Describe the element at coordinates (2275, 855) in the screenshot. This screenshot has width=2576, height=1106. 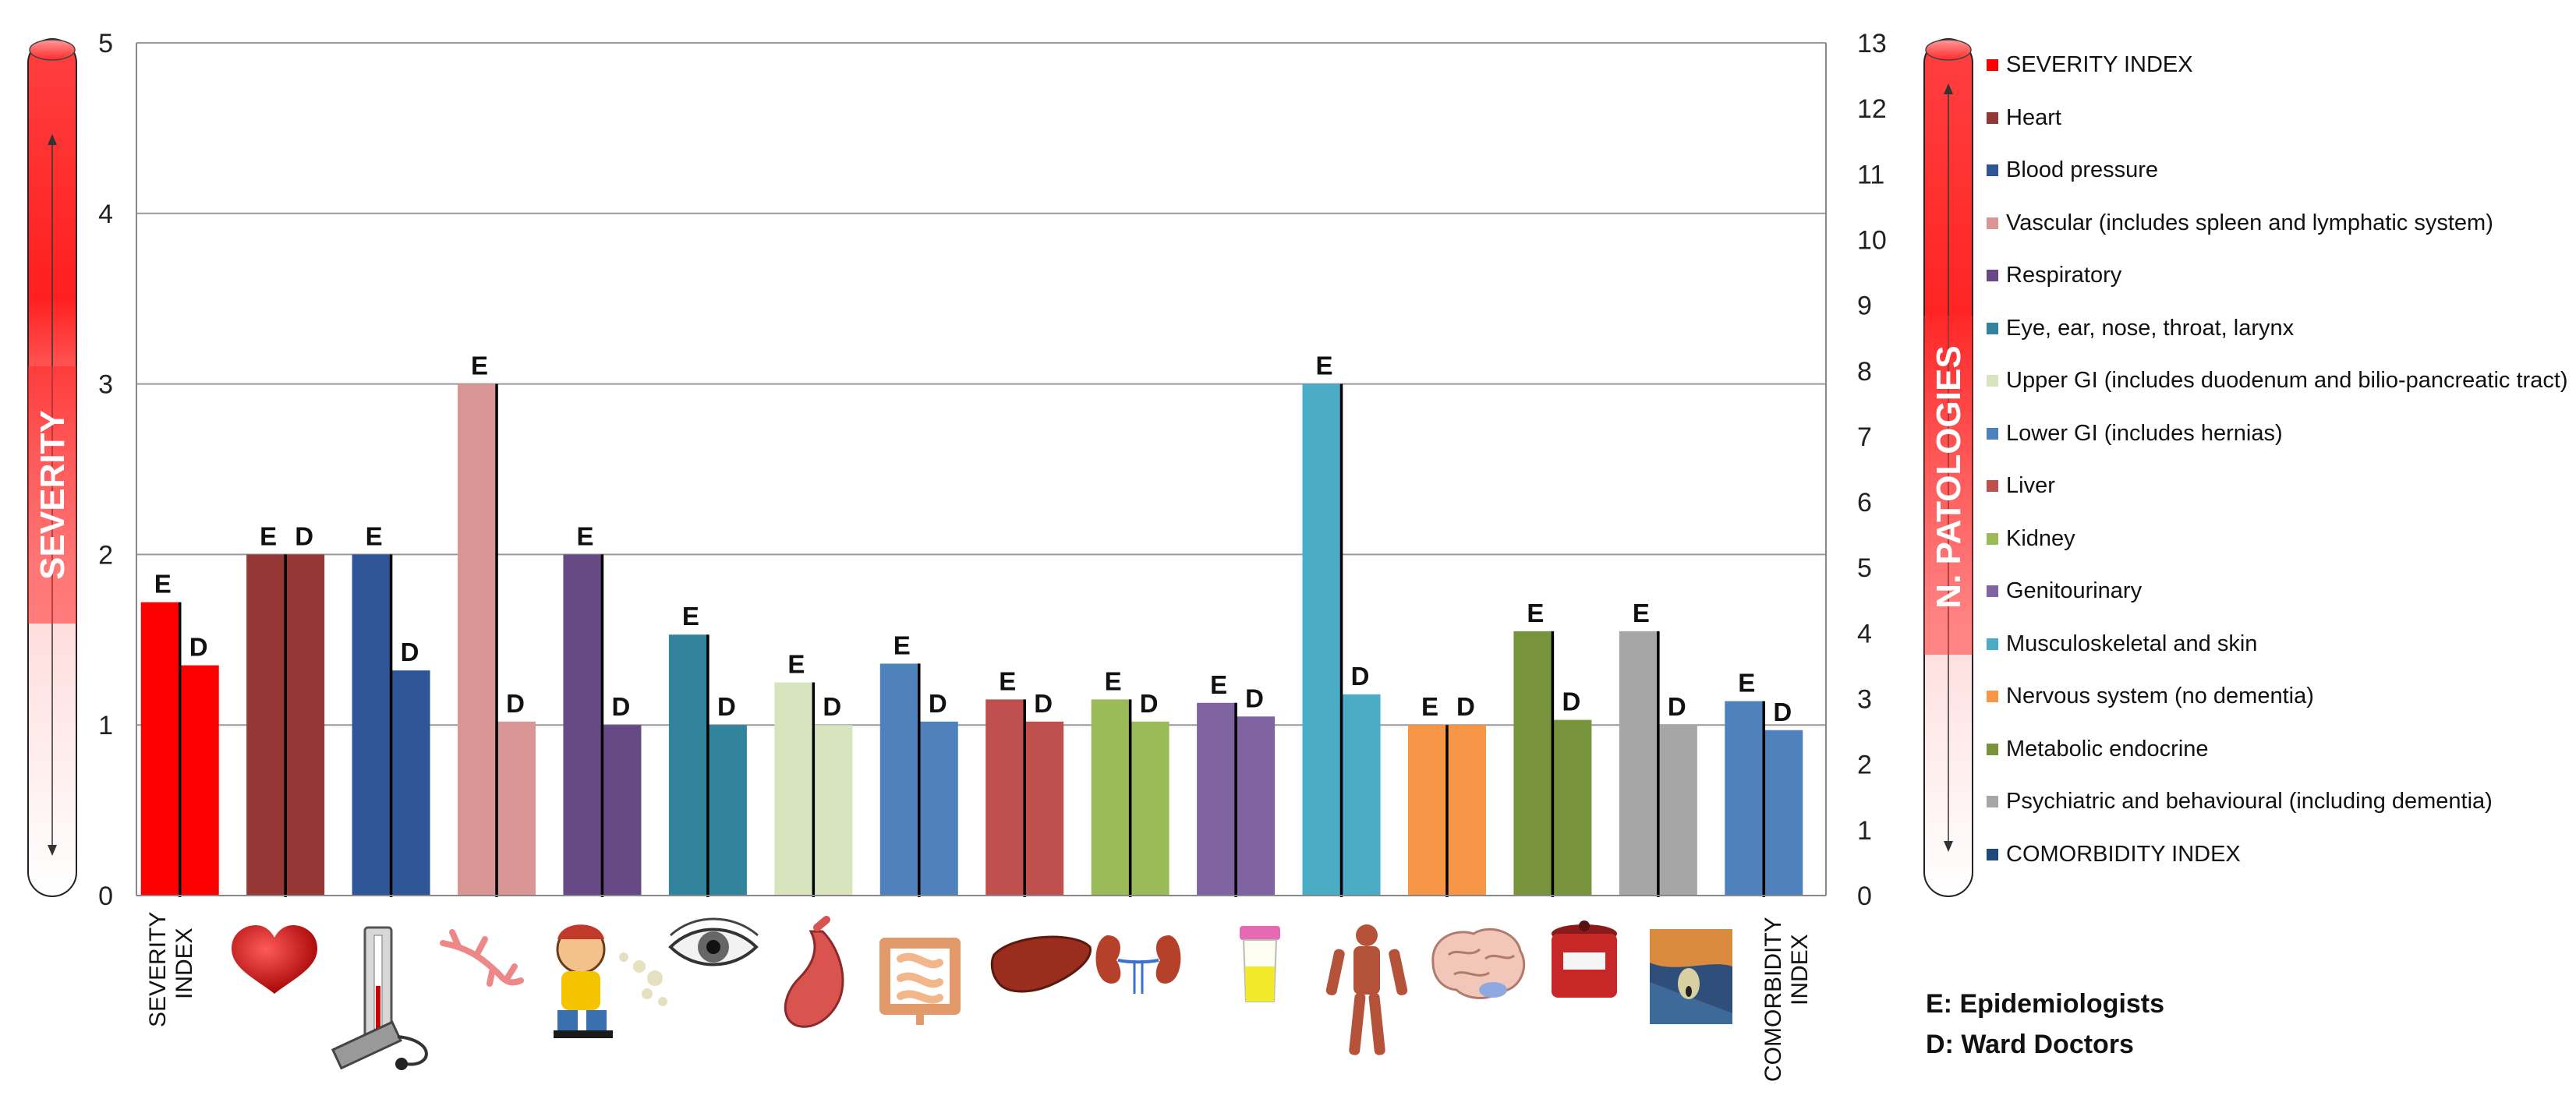
I see `legend-item: COMORBIDITY INDEX` at that location.